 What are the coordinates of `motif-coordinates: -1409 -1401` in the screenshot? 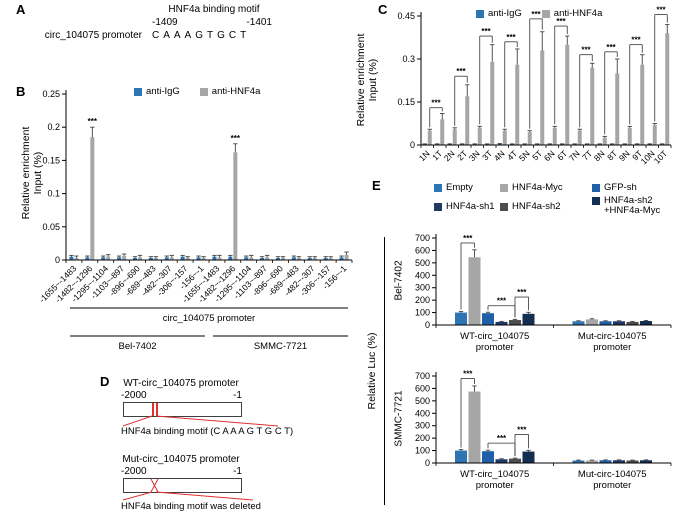 It's located at (212, 22).